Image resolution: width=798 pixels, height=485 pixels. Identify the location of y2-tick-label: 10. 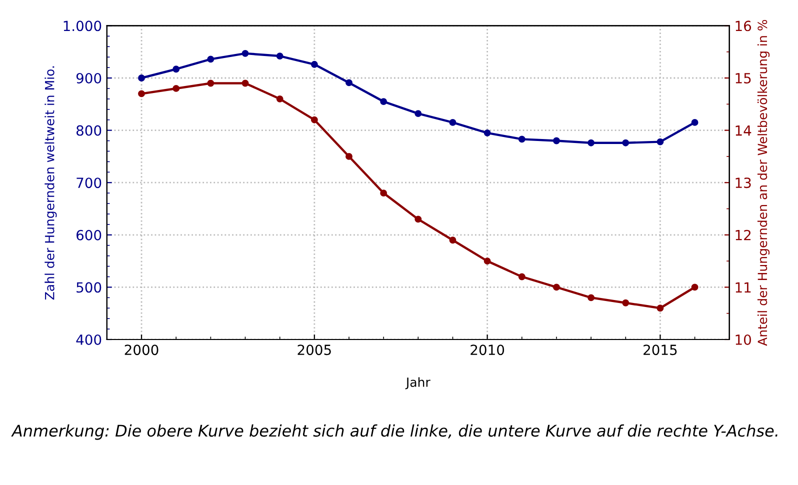
(743, 339).